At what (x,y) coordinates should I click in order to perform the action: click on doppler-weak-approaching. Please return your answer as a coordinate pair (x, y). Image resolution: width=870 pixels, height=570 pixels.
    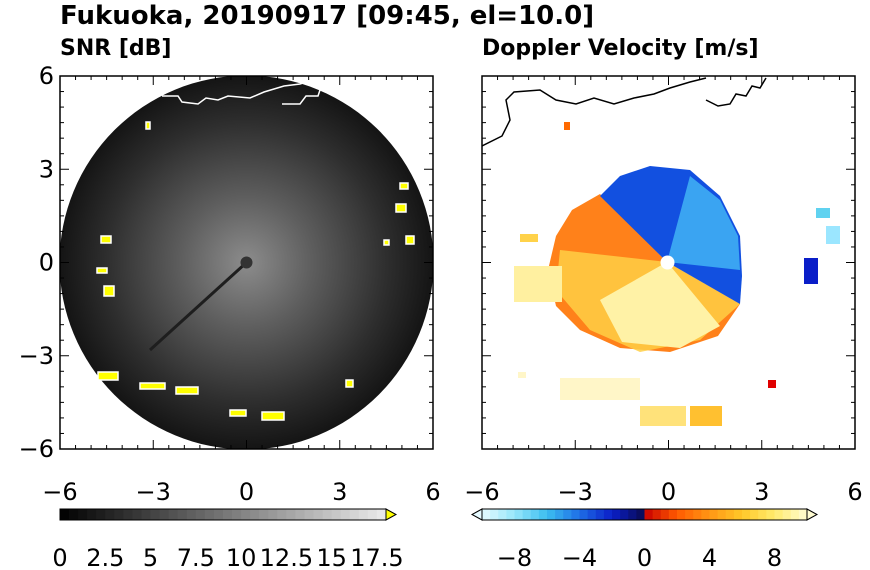
    Looking at the image, I should click on (703, 223).